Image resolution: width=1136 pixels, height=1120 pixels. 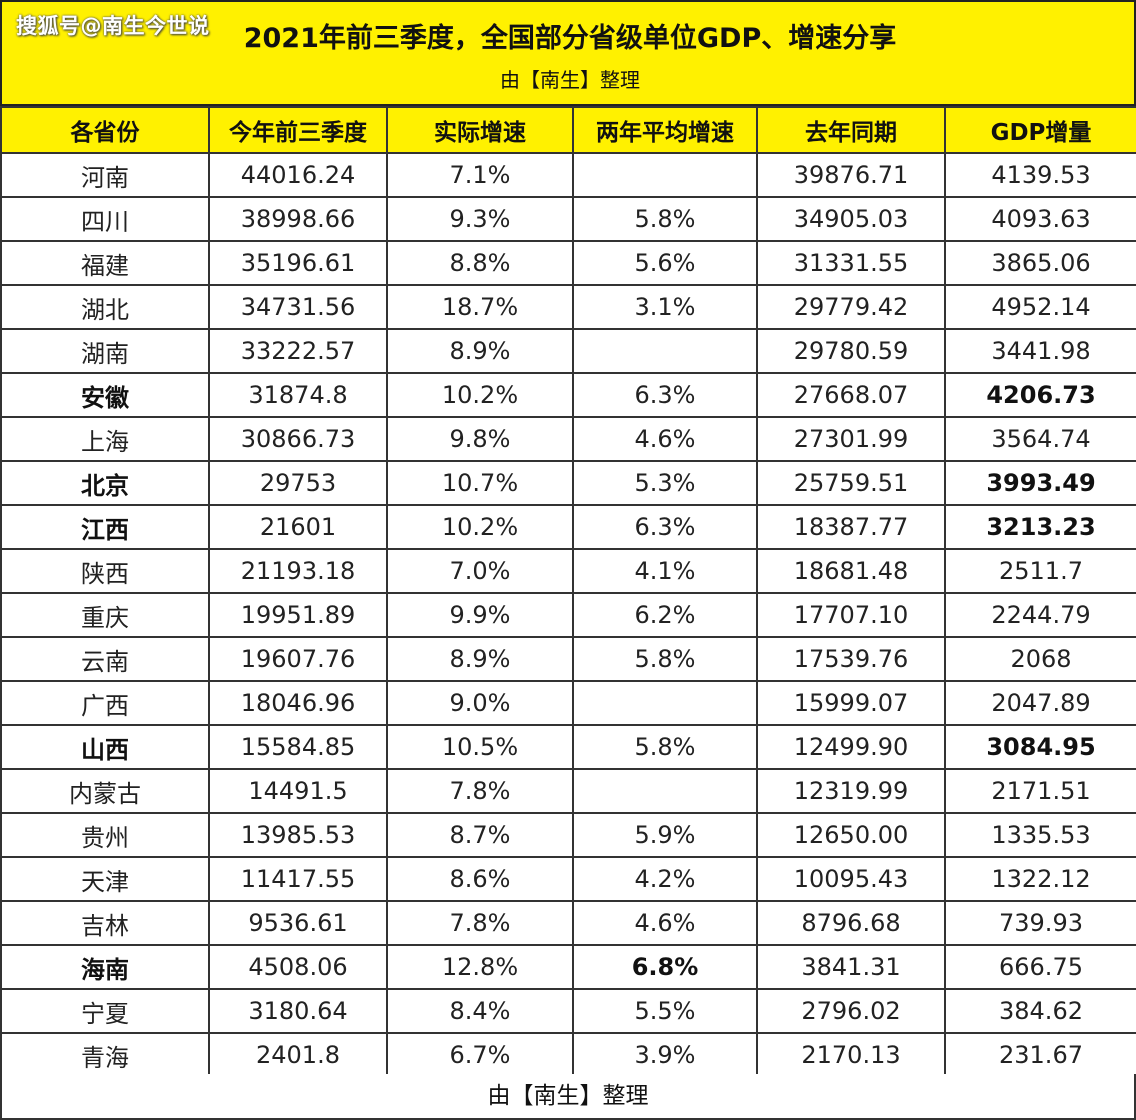 What do you see at coordinates (105, 130) in the screenshot?
I see `column-header-province: 各省份` at bounding box center [105, 130].